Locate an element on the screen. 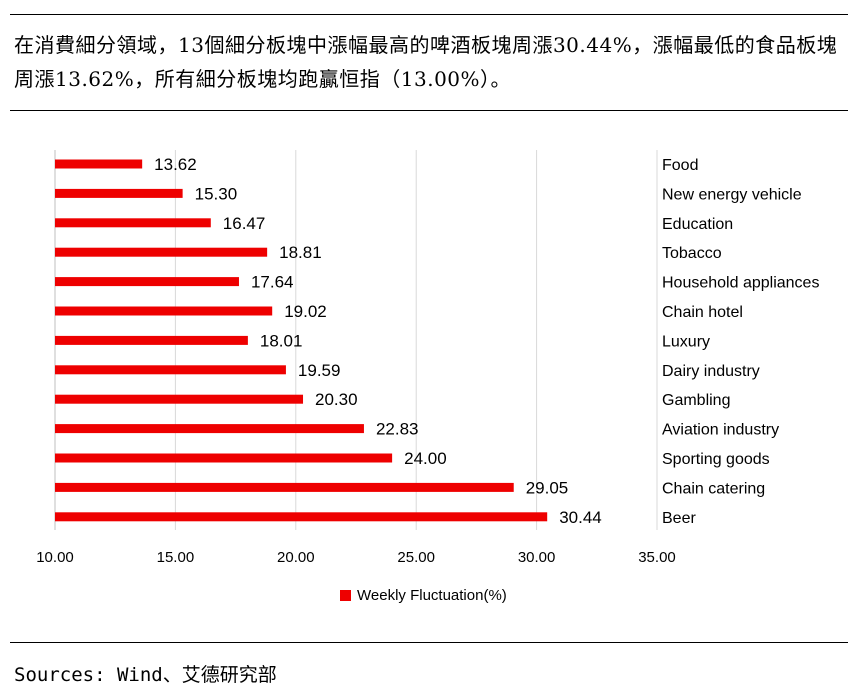 Image resolution: width=858 pixels, height=696 pixels. legend: Weekly Fluctuation(%) is located at coordinates (423, 595).